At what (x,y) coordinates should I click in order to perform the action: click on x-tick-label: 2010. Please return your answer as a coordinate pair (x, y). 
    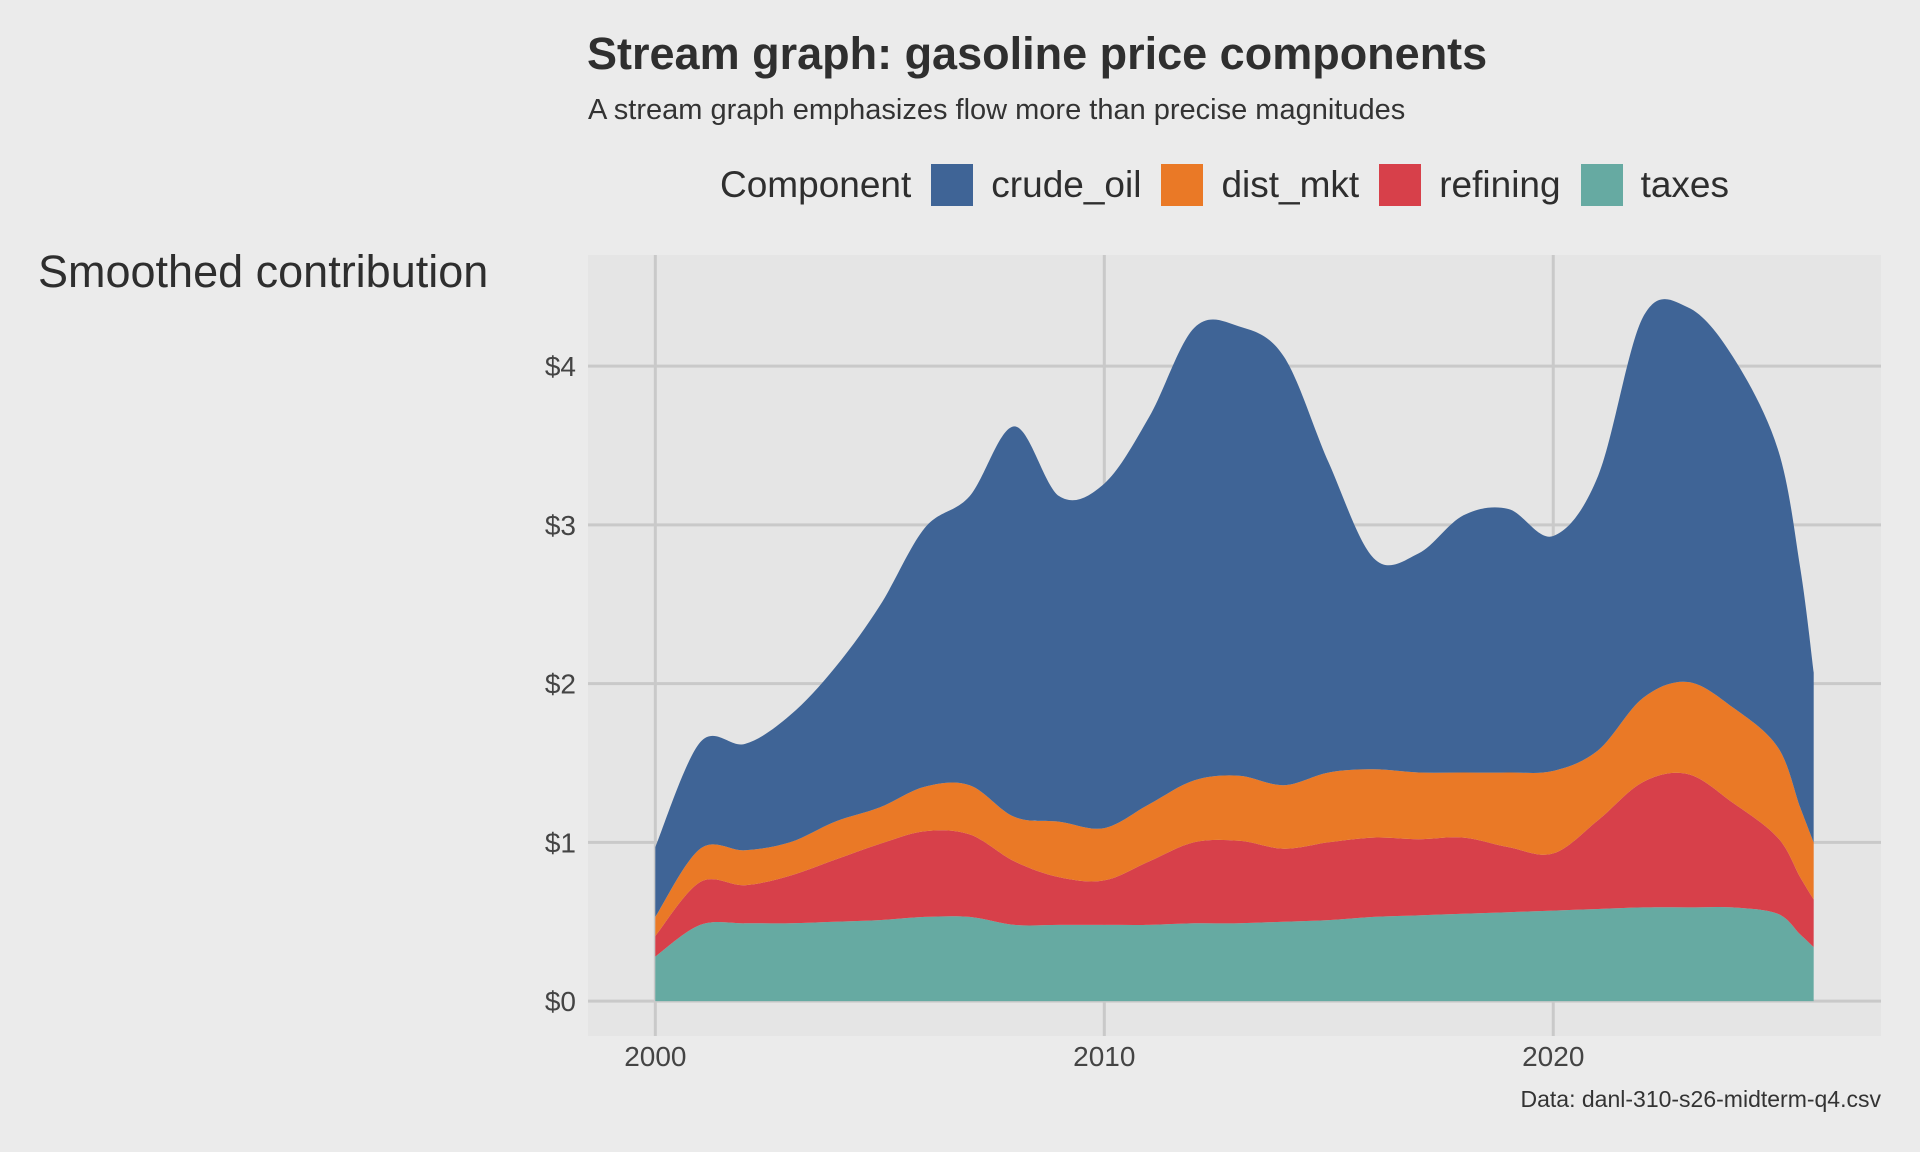
    Looking at the image, I should click on (1104, 1056).